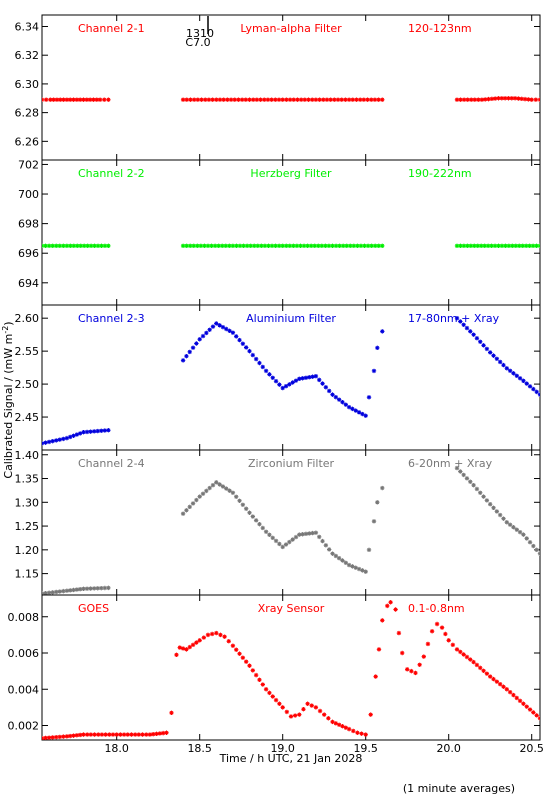 Image resolution: width=550 pixels, height=800 pixels. Describe the element at coordinates (28, 224) in the screenshot. I see `y-tick-label: 698` at that location.